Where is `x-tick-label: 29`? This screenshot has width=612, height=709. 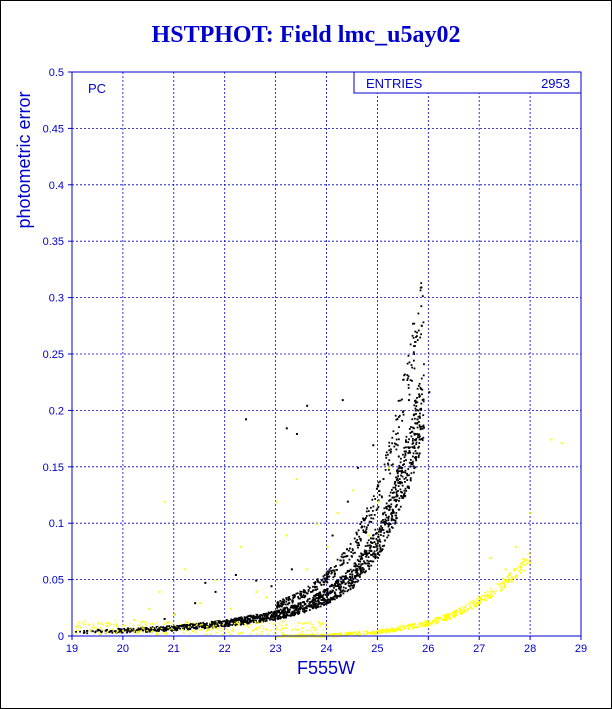 x-tick-label: 29 is located at coordinates (581, 649).